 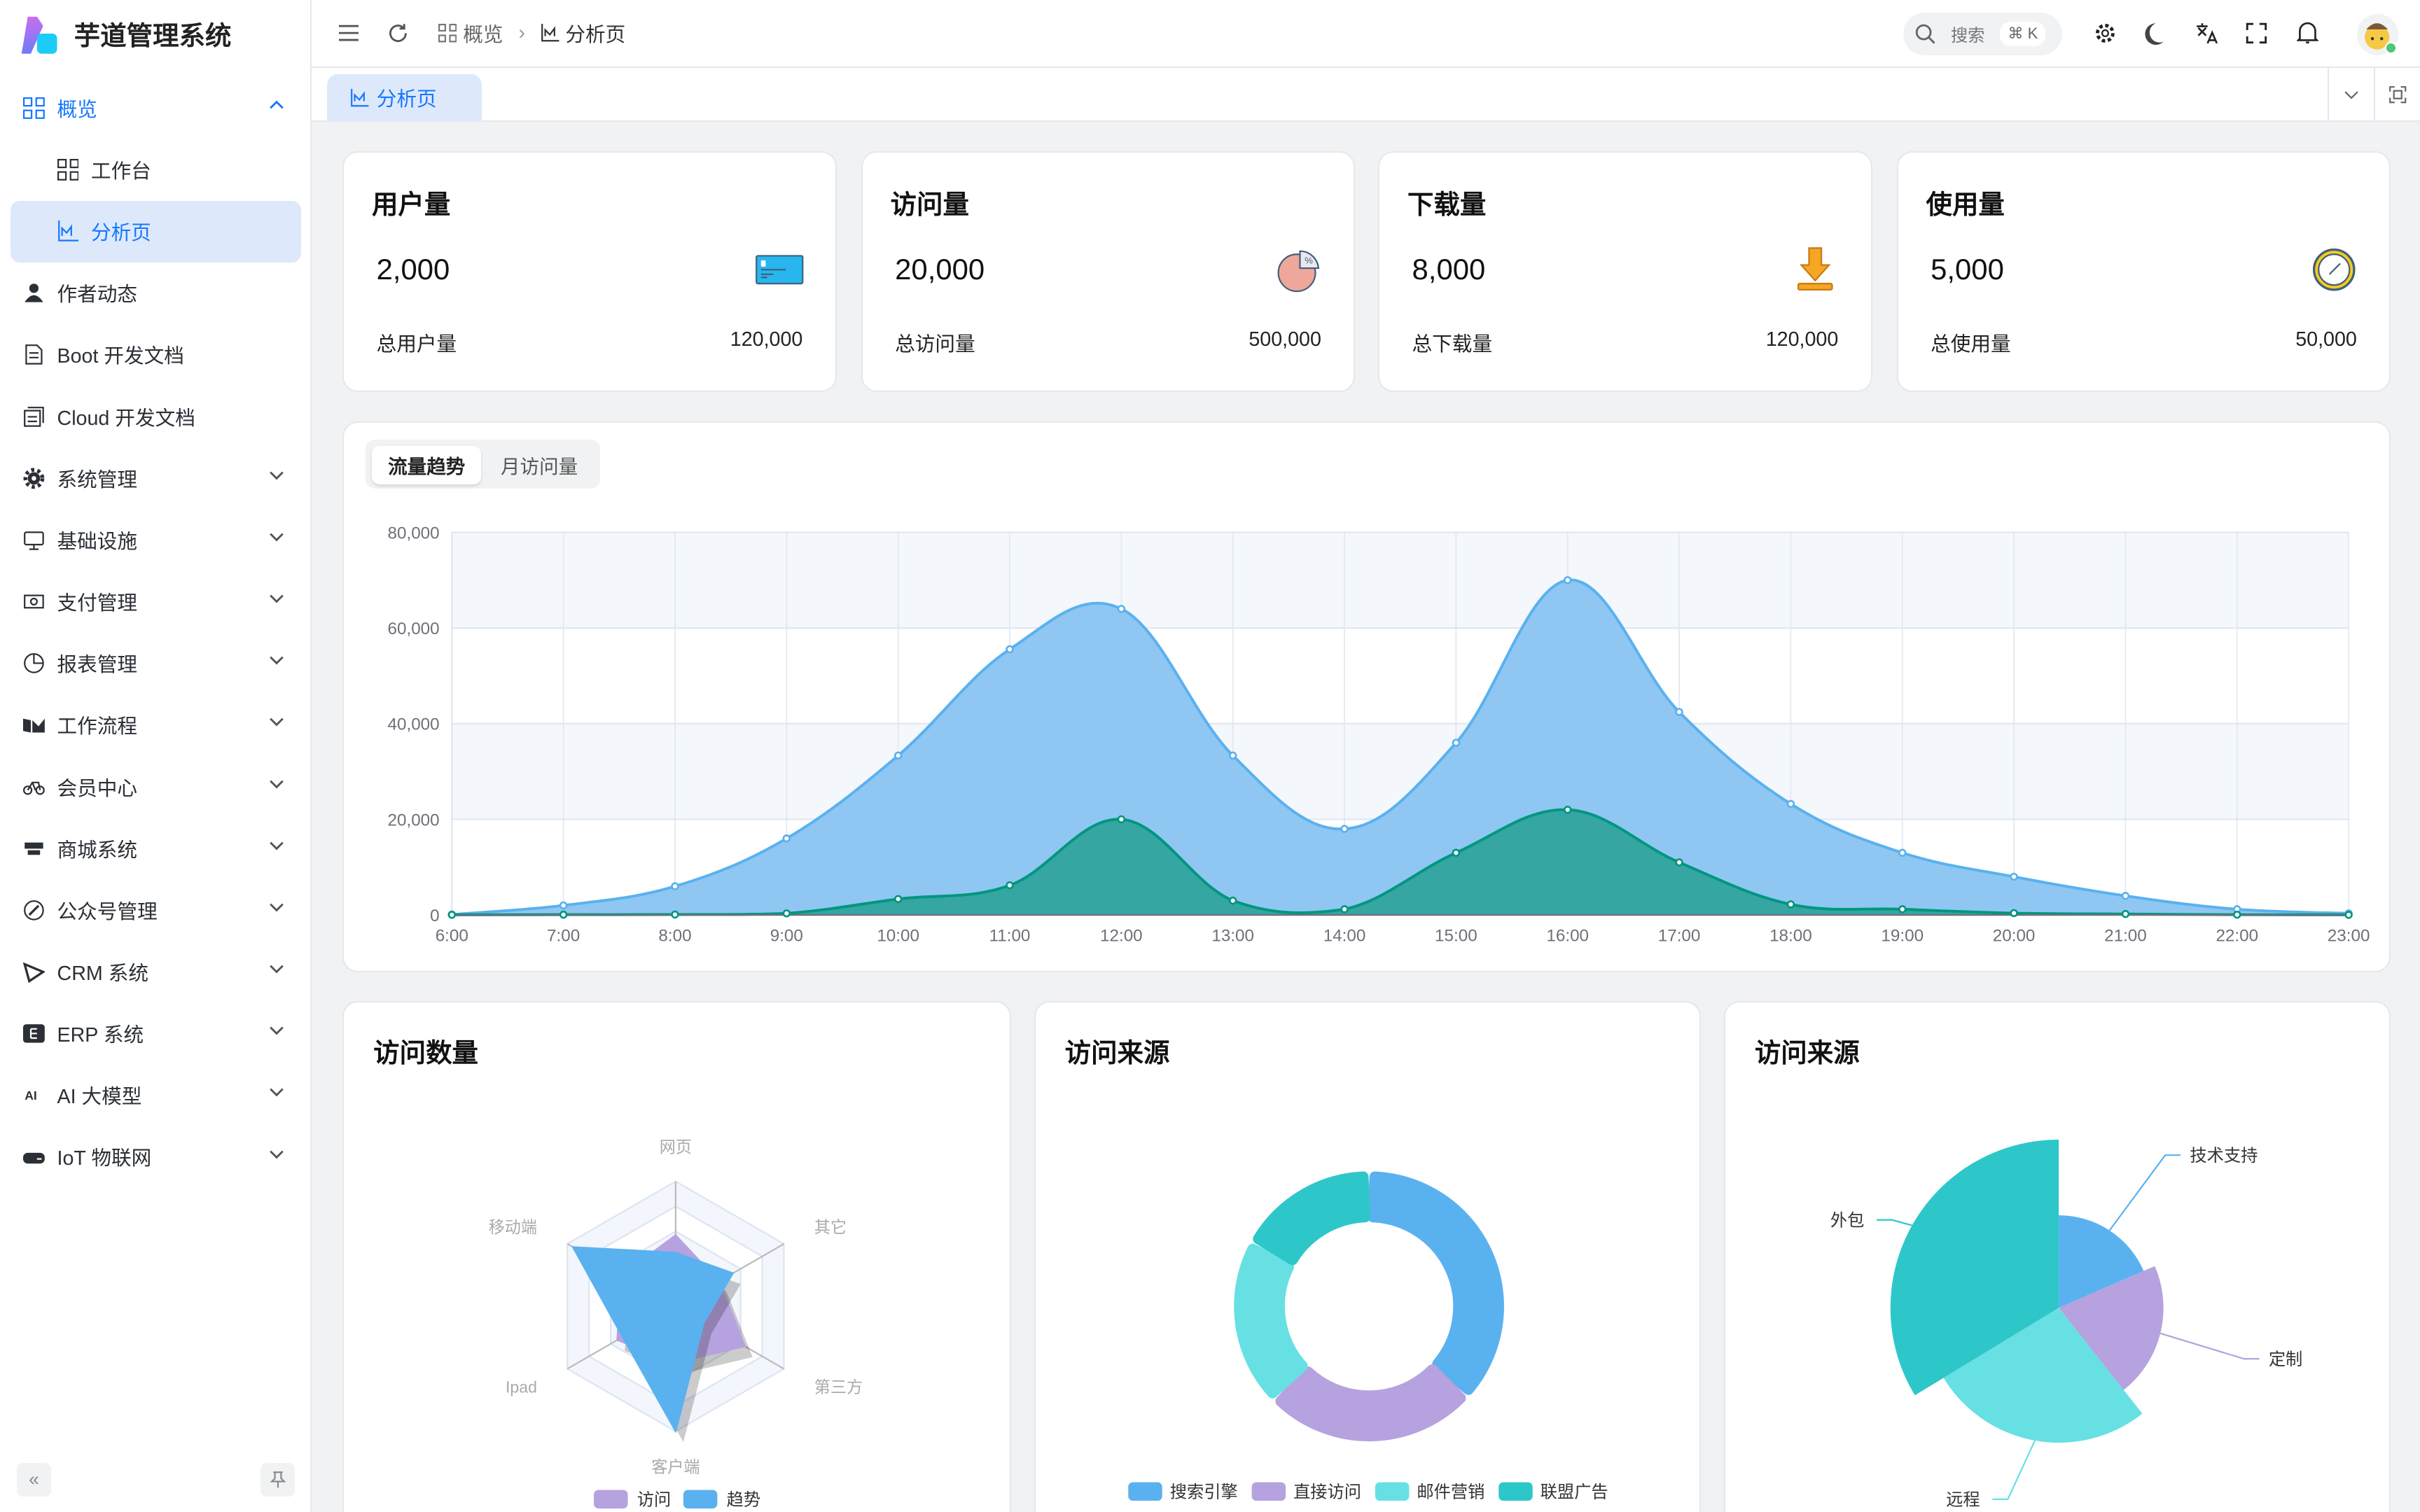 I want to click on search-button: 搜索 ⌘ K, so click(x=1982, y=34).